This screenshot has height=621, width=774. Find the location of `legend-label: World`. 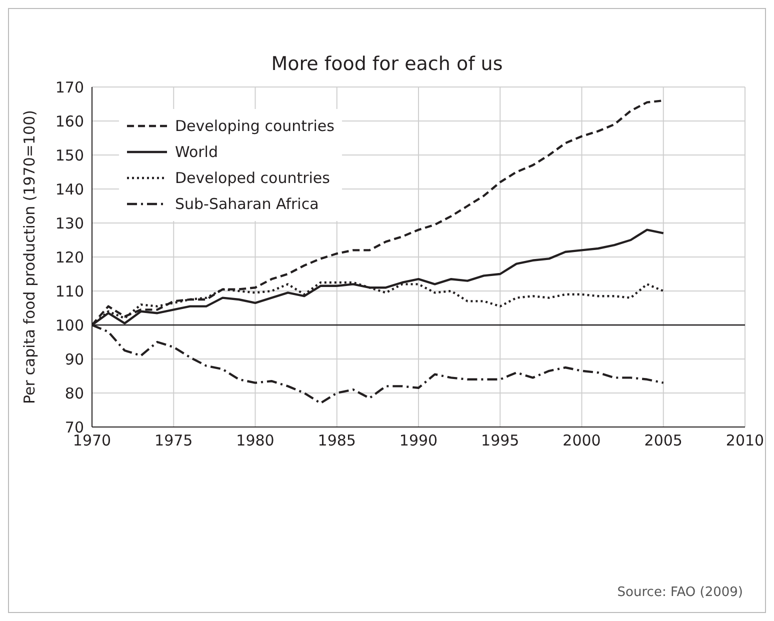

legend-label: World is located at coordinates (196, 152).